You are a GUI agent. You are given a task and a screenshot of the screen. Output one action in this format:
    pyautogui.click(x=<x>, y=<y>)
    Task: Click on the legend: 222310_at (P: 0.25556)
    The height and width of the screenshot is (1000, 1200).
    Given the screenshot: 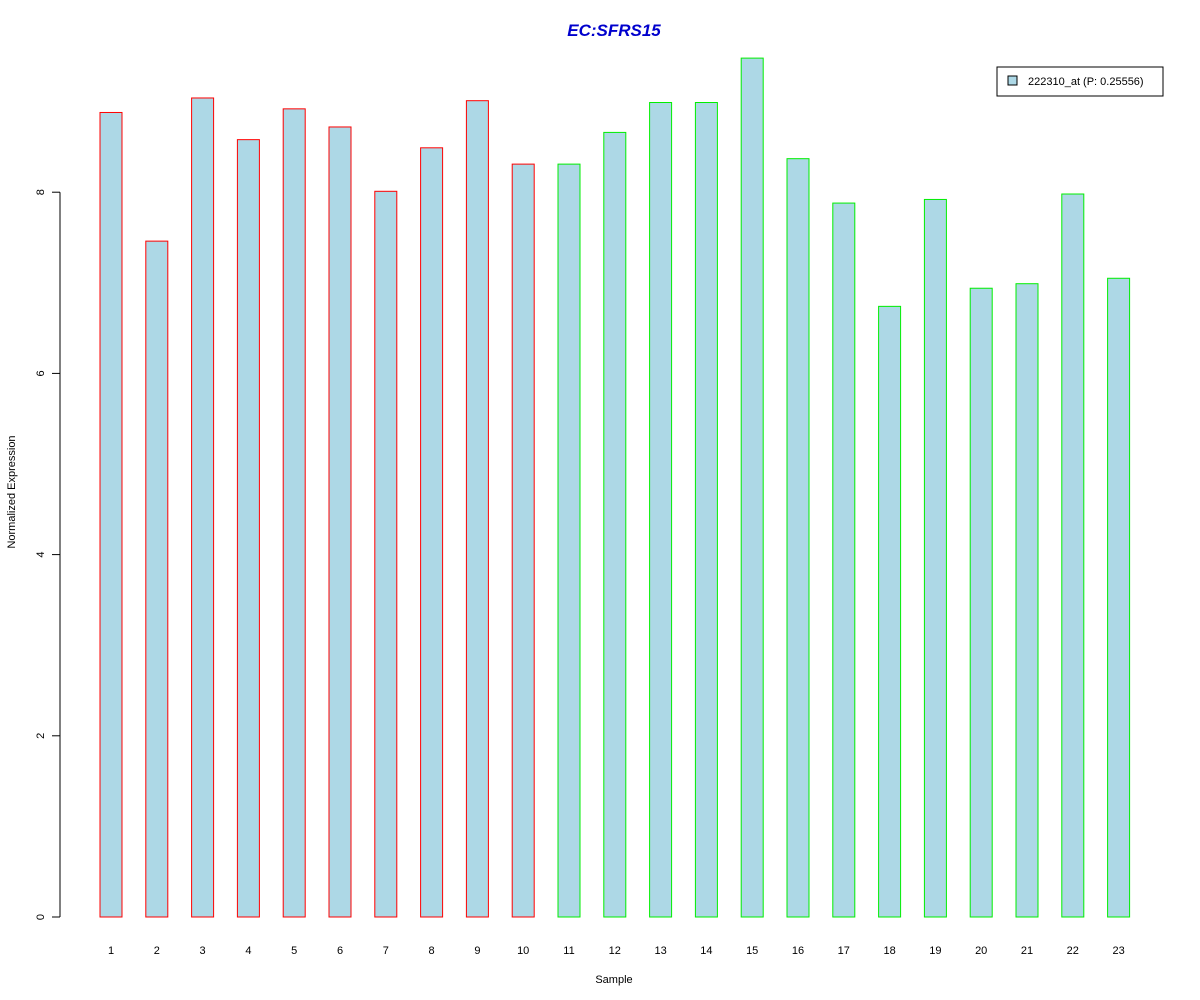 What is the action you would take?
    pyautogui.click(x=1080, y=81)
    